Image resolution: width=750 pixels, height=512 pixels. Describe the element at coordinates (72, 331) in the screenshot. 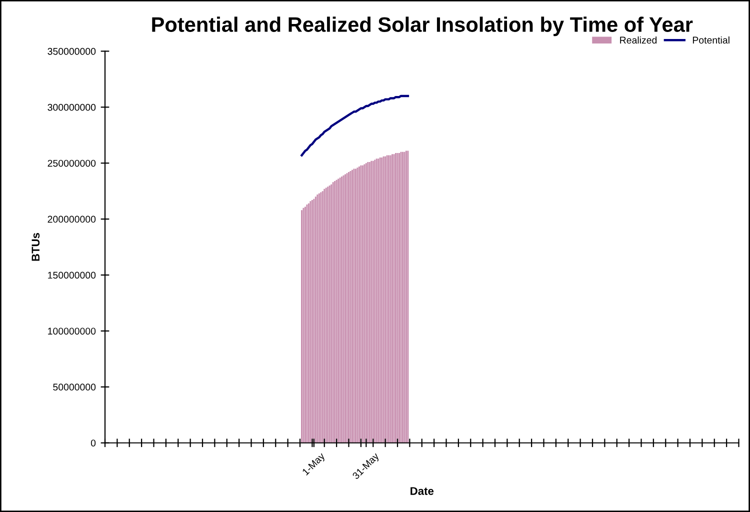

I see `y-tick-label: 100000000` at that location.